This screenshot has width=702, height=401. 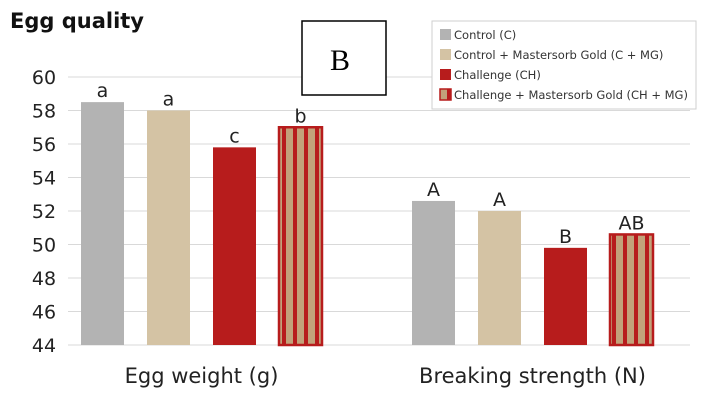 I want to click on significance-label: AB, so click(x=631, y=223).